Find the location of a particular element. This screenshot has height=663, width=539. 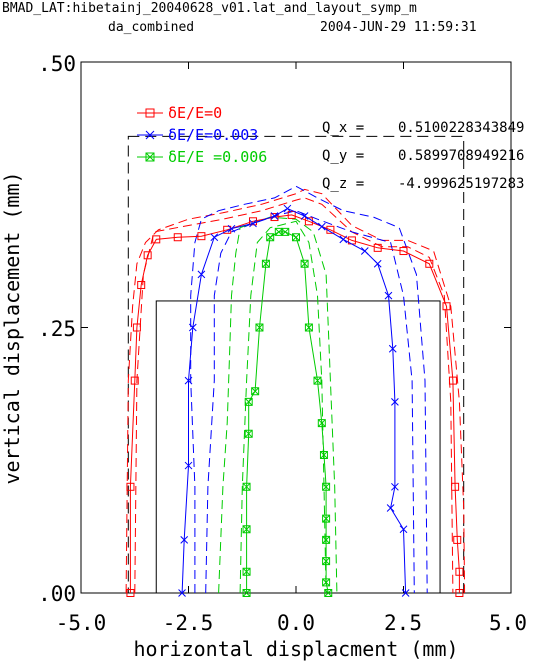

x-tick-label-2: 0.0 is located at coordinates (296, 623).